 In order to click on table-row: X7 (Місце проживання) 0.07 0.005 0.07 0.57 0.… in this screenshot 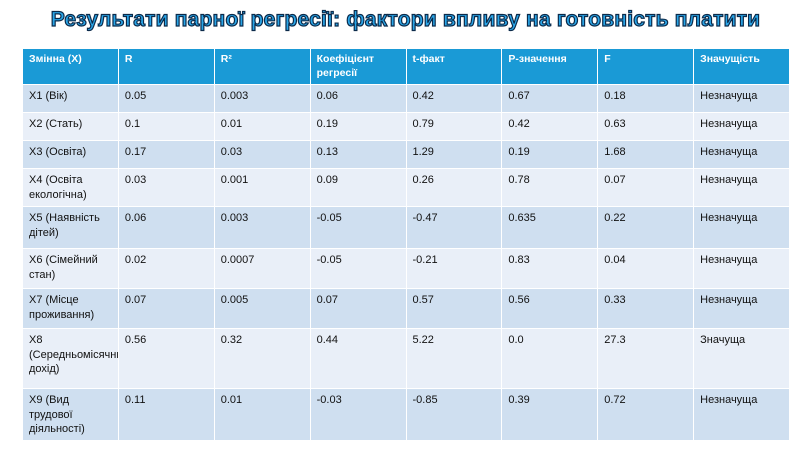, I will do `click(406, 309)`.